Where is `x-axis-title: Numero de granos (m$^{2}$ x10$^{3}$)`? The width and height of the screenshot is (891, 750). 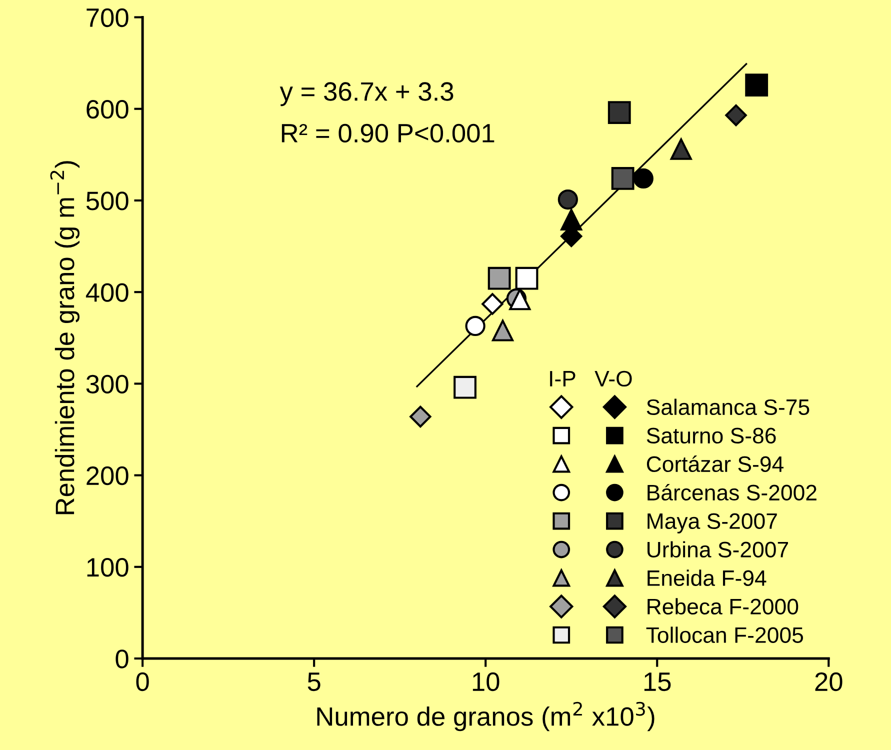 x-axis-title: Numero de granos (m$^{2}$ x10$^{3}$) is located at coordinates (485, 717).